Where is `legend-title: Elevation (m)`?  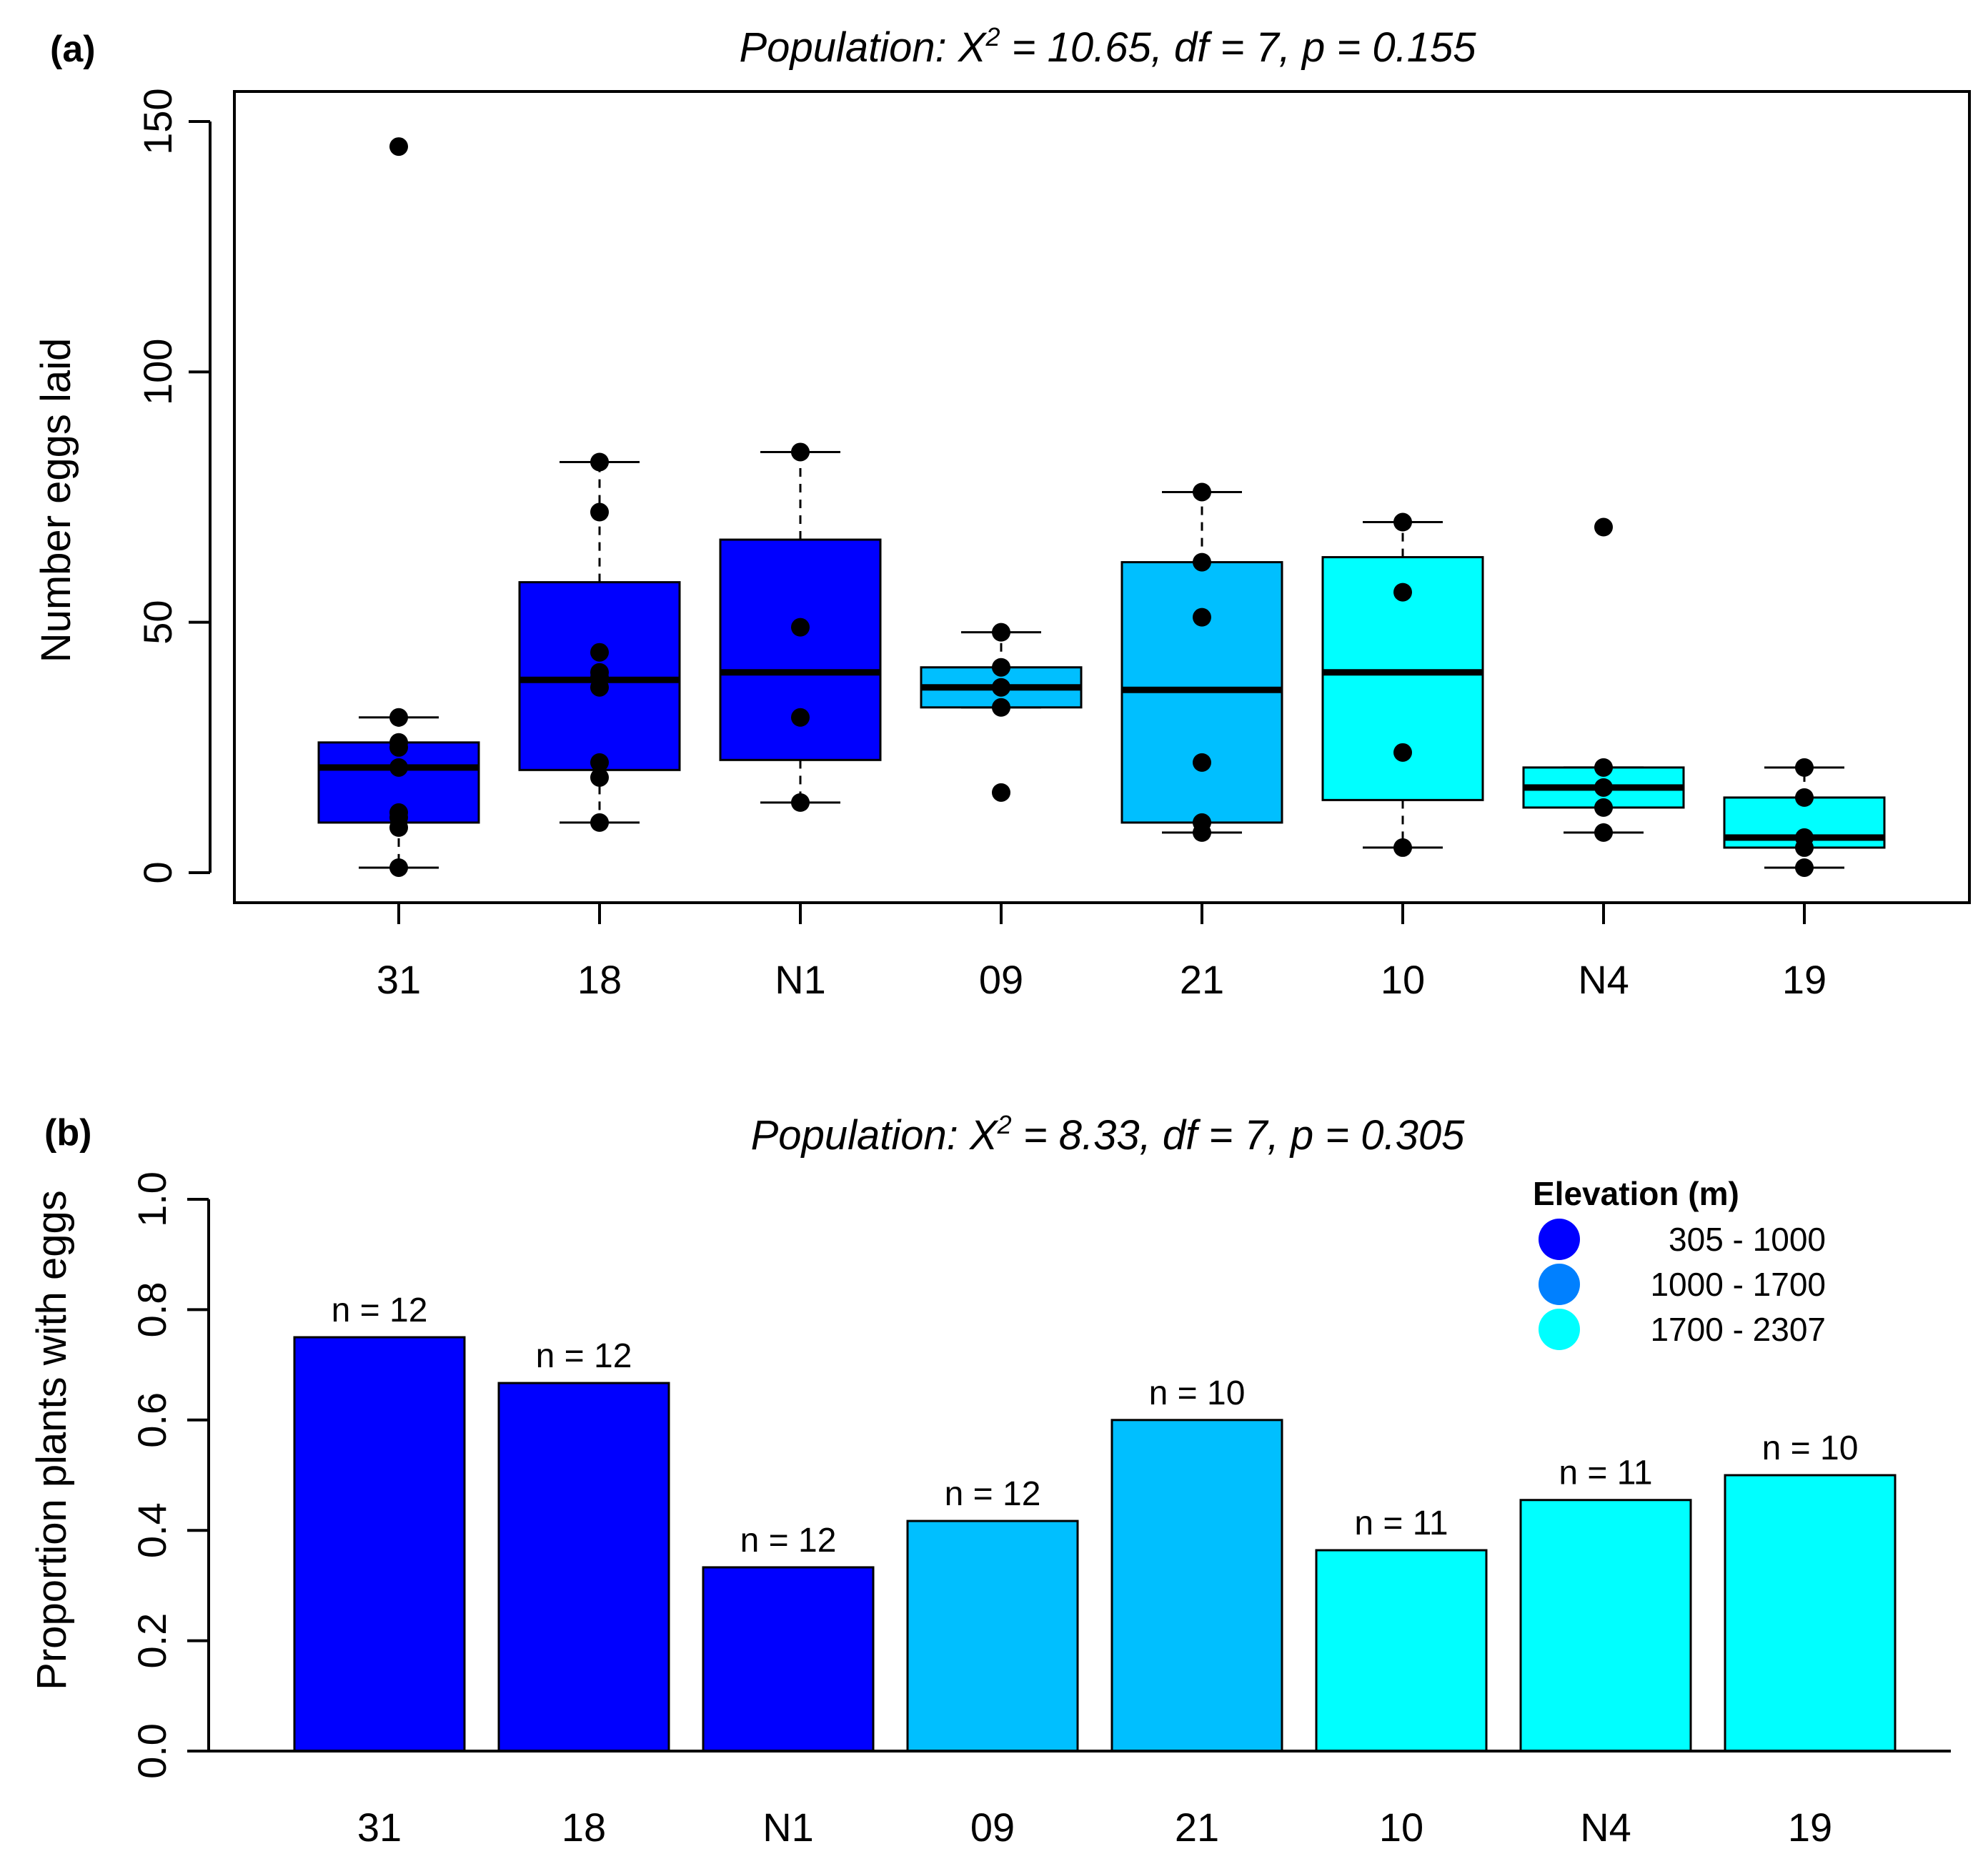 legend-title: Elevation (m) is located at coordinates (1636, 1193).